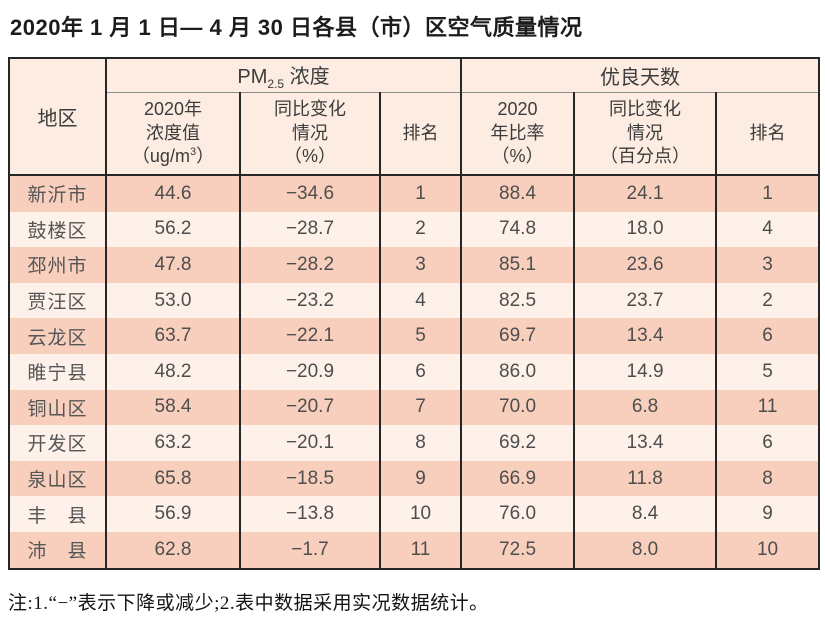  What do you see at coordinates (309, 229) in the screenshot?
I see `pm25-change-cell: −28.7` at bounding box center [309, 229].